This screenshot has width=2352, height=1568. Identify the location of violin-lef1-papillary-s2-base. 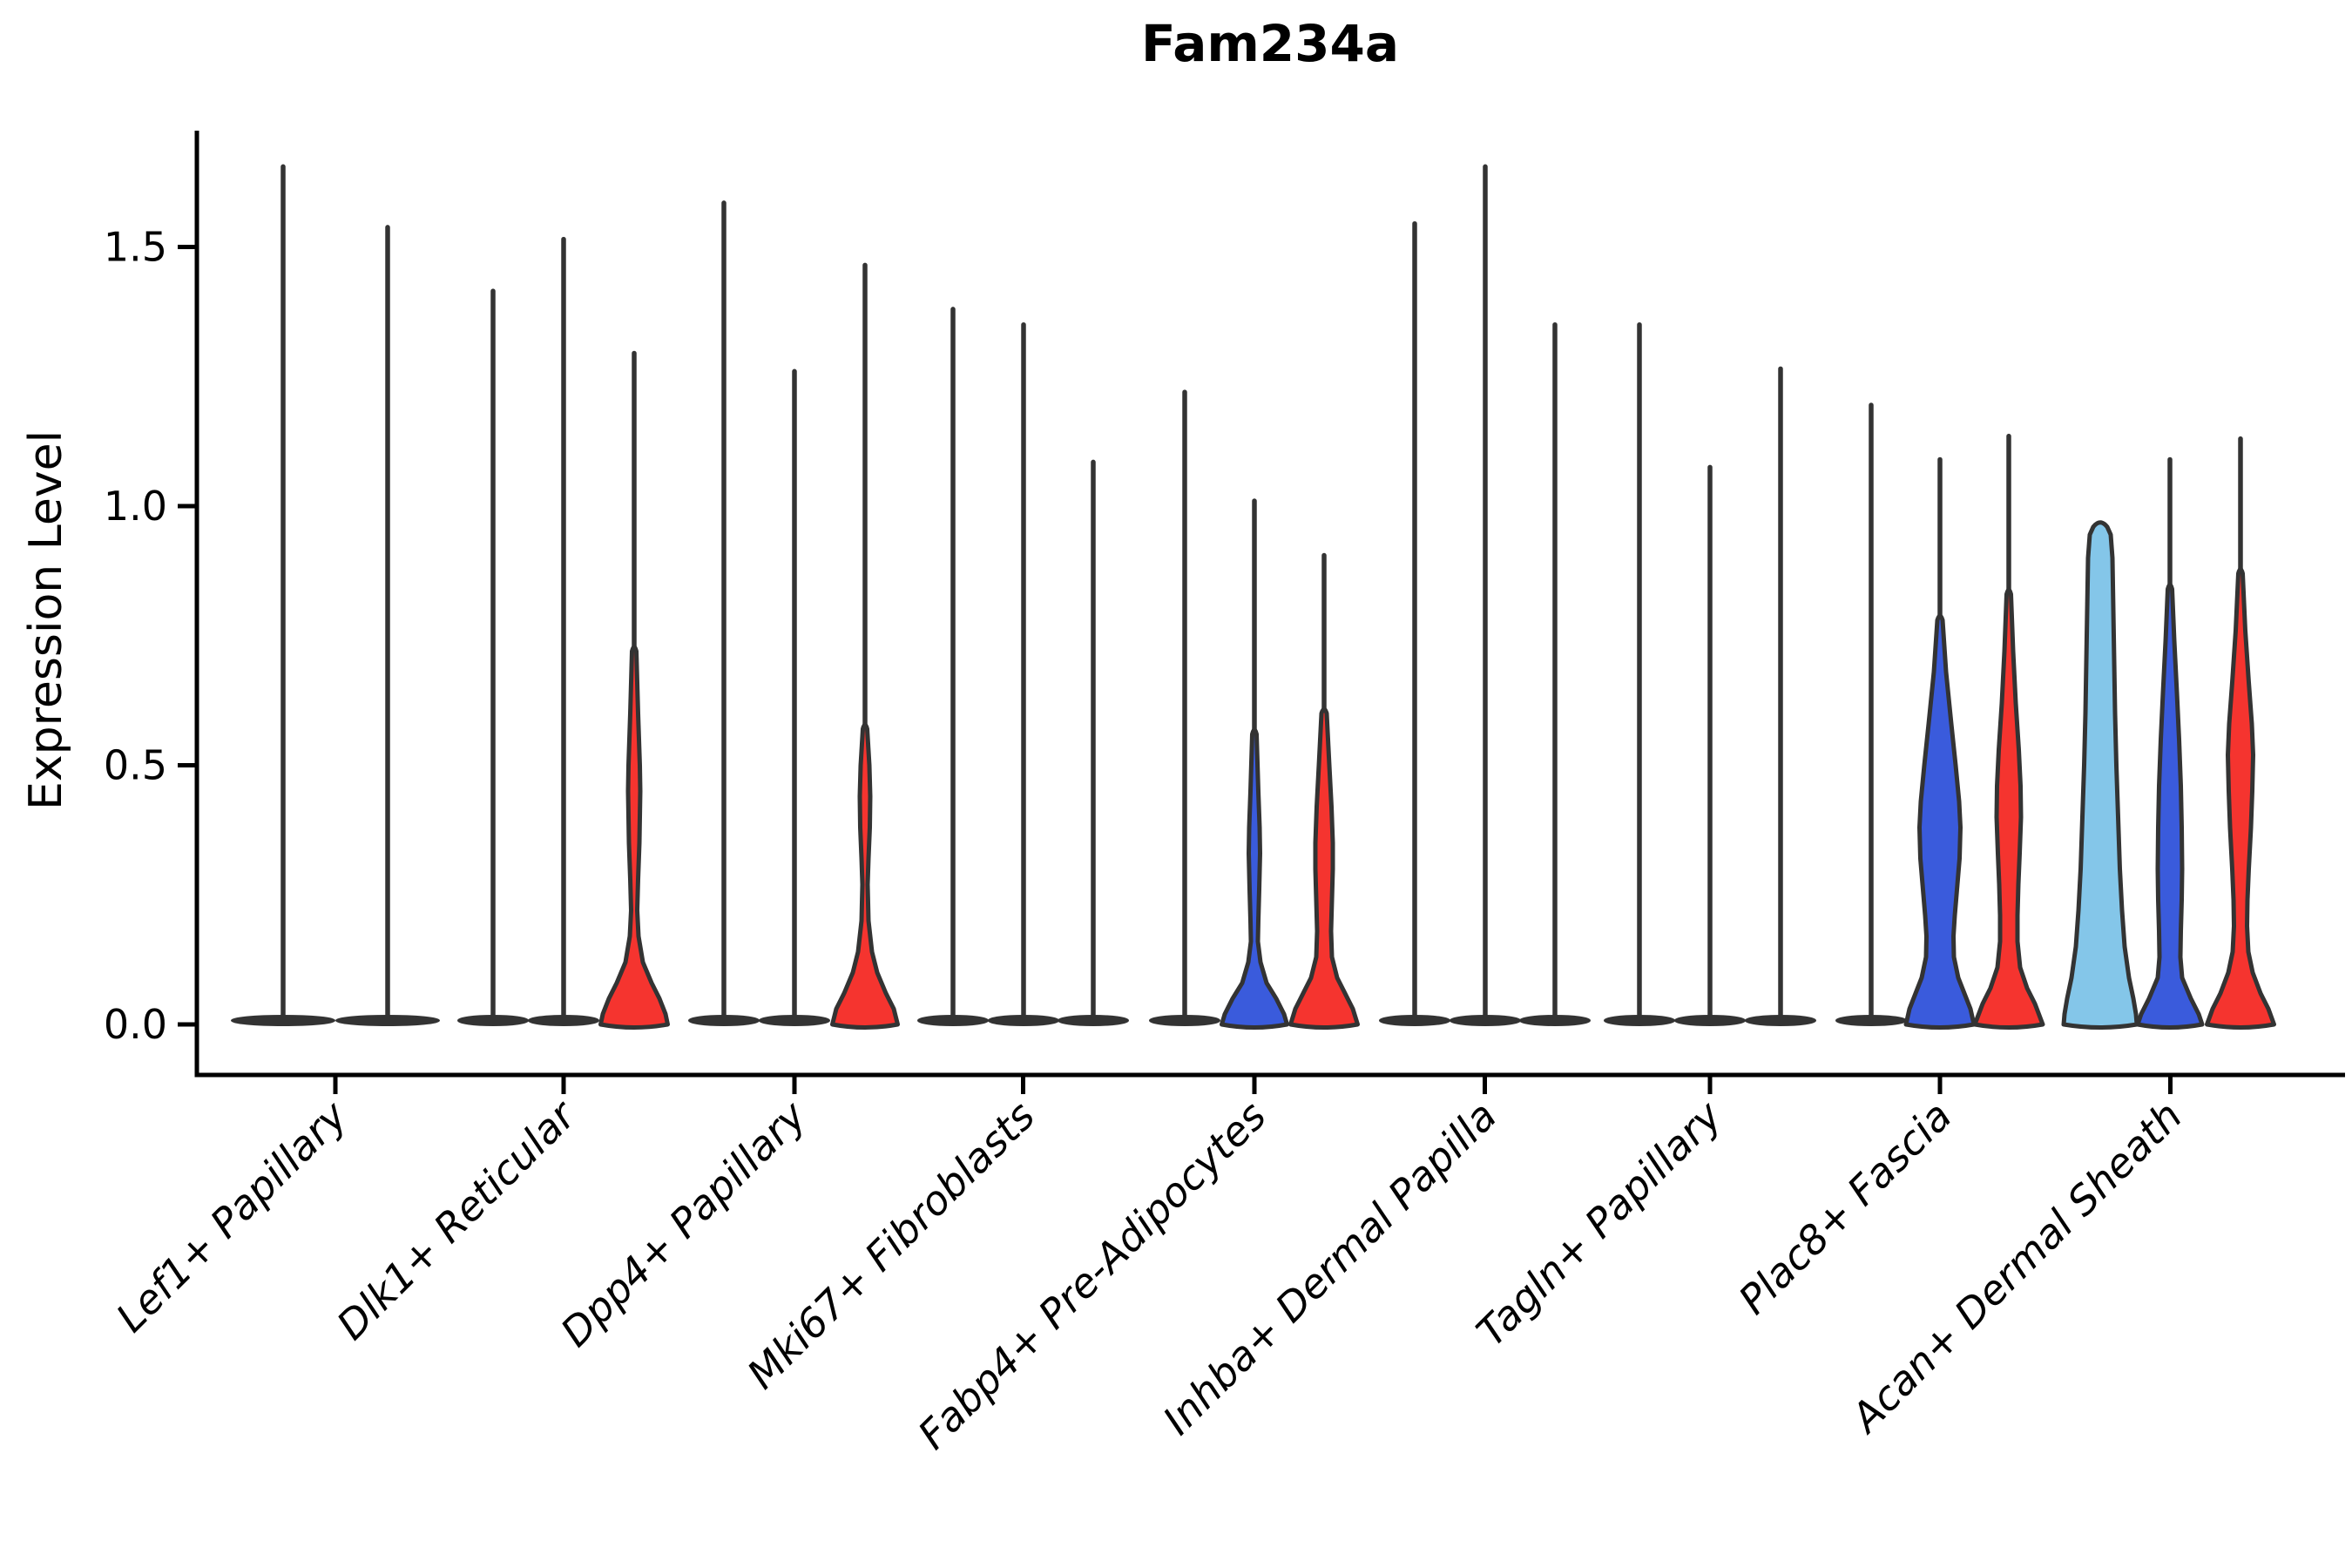
(388, 1021).